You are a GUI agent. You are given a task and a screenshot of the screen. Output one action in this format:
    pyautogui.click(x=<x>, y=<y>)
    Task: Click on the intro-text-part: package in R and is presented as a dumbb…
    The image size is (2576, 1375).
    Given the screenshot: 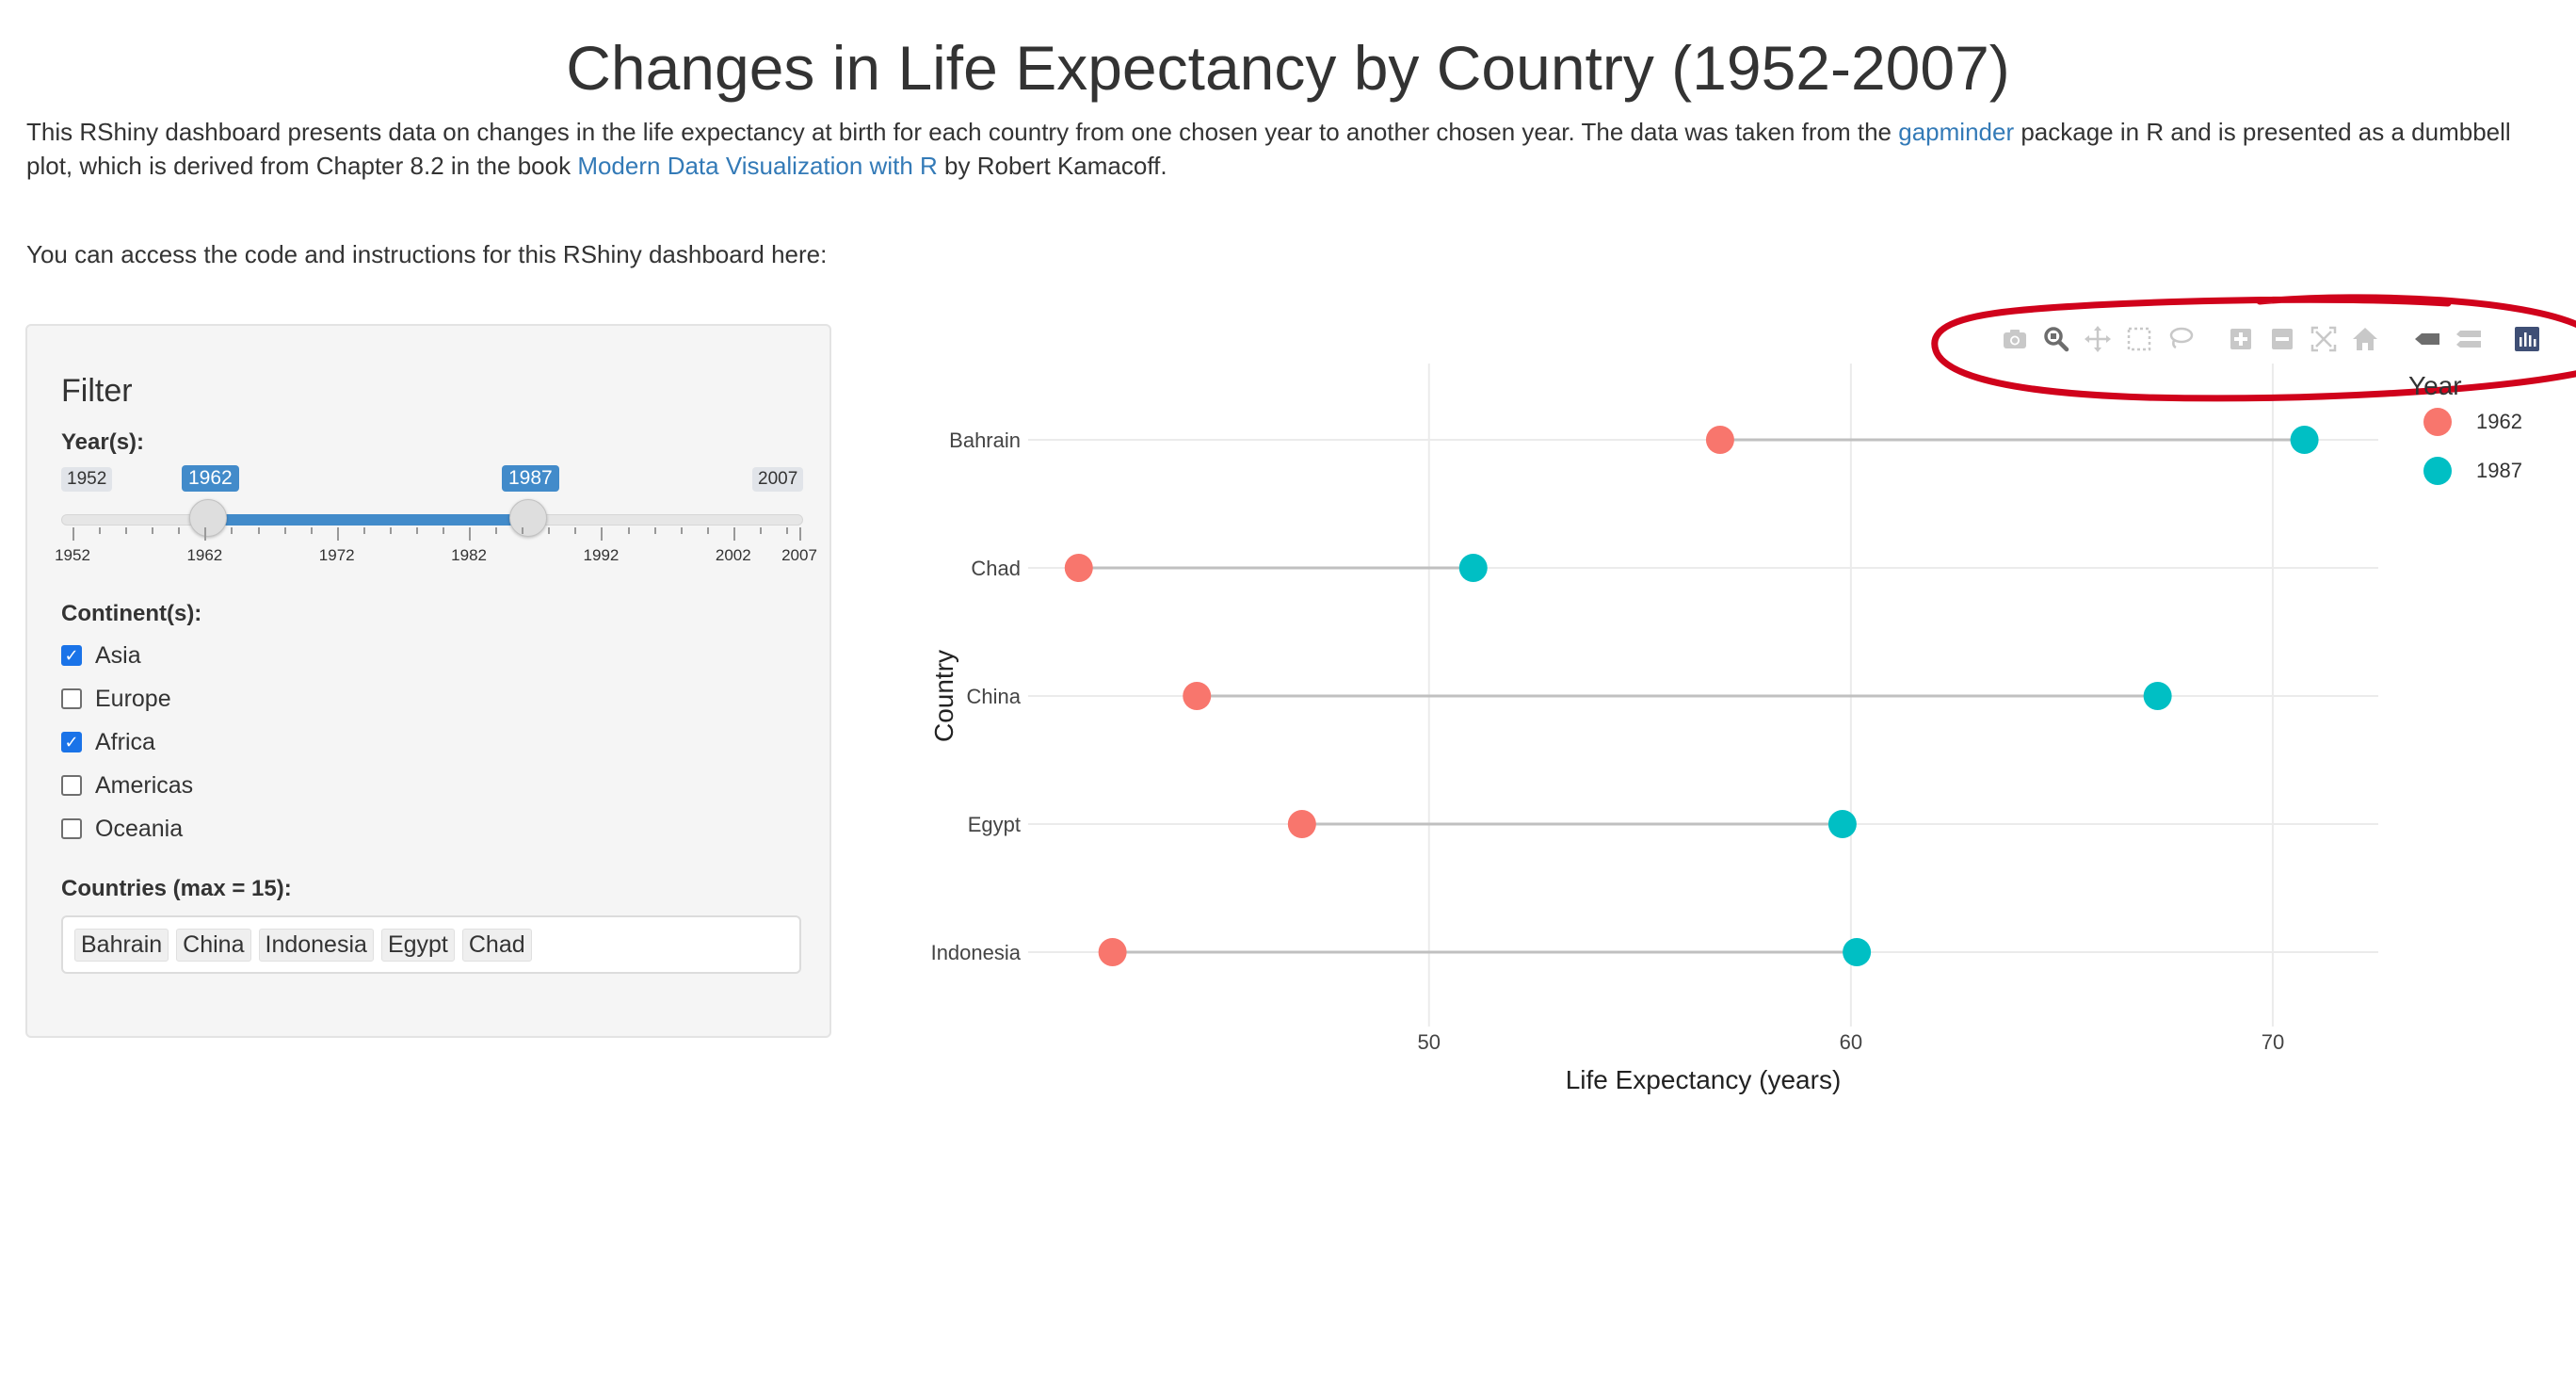 What is the action you would take?
    pyautogui.click(x=1268, y=149)
    